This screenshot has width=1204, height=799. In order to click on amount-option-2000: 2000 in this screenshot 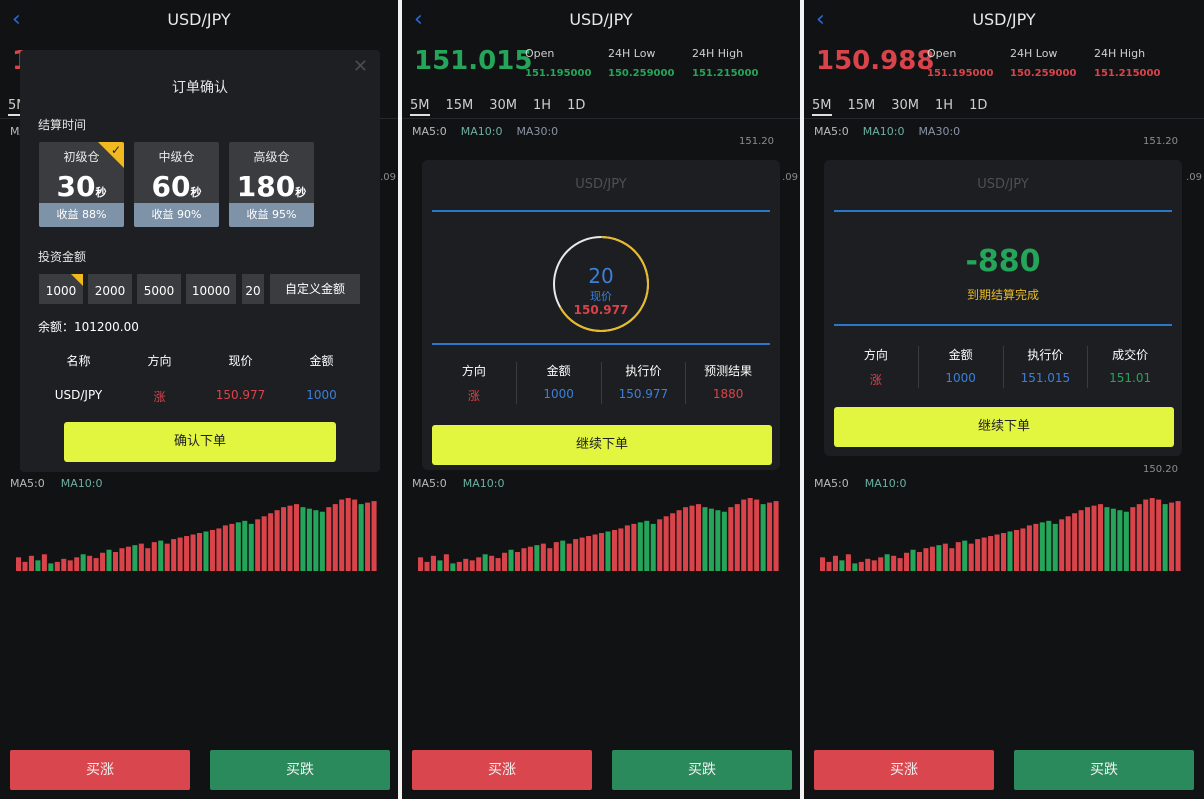, I will do `click(110, 289)`.